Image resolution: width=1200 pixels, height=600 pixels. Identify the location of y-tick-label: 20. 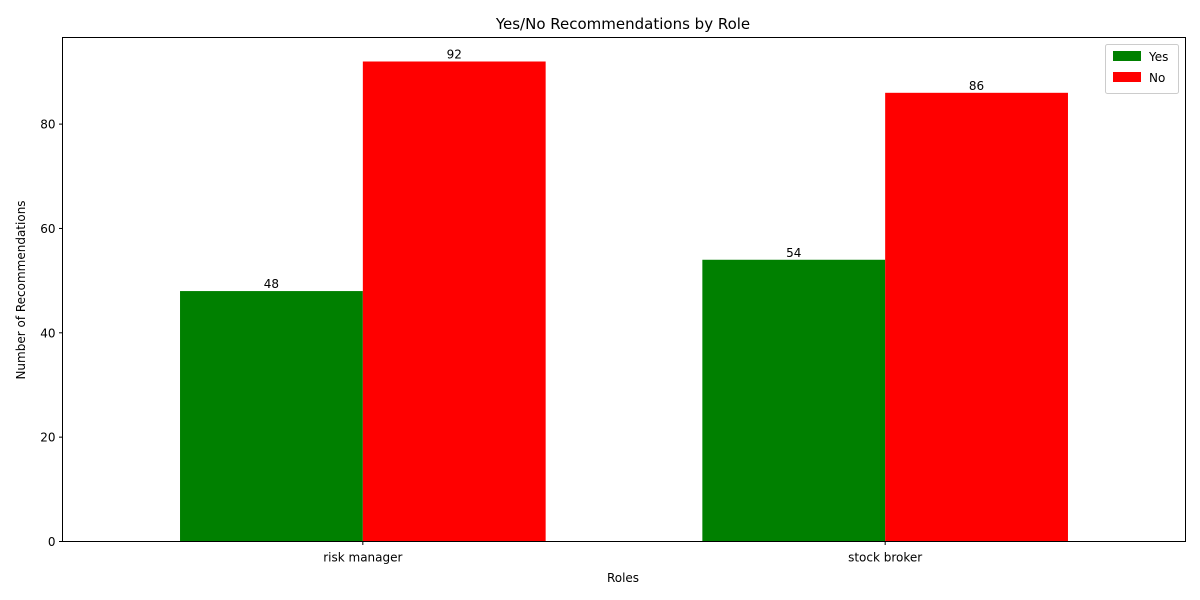
(47, 438).